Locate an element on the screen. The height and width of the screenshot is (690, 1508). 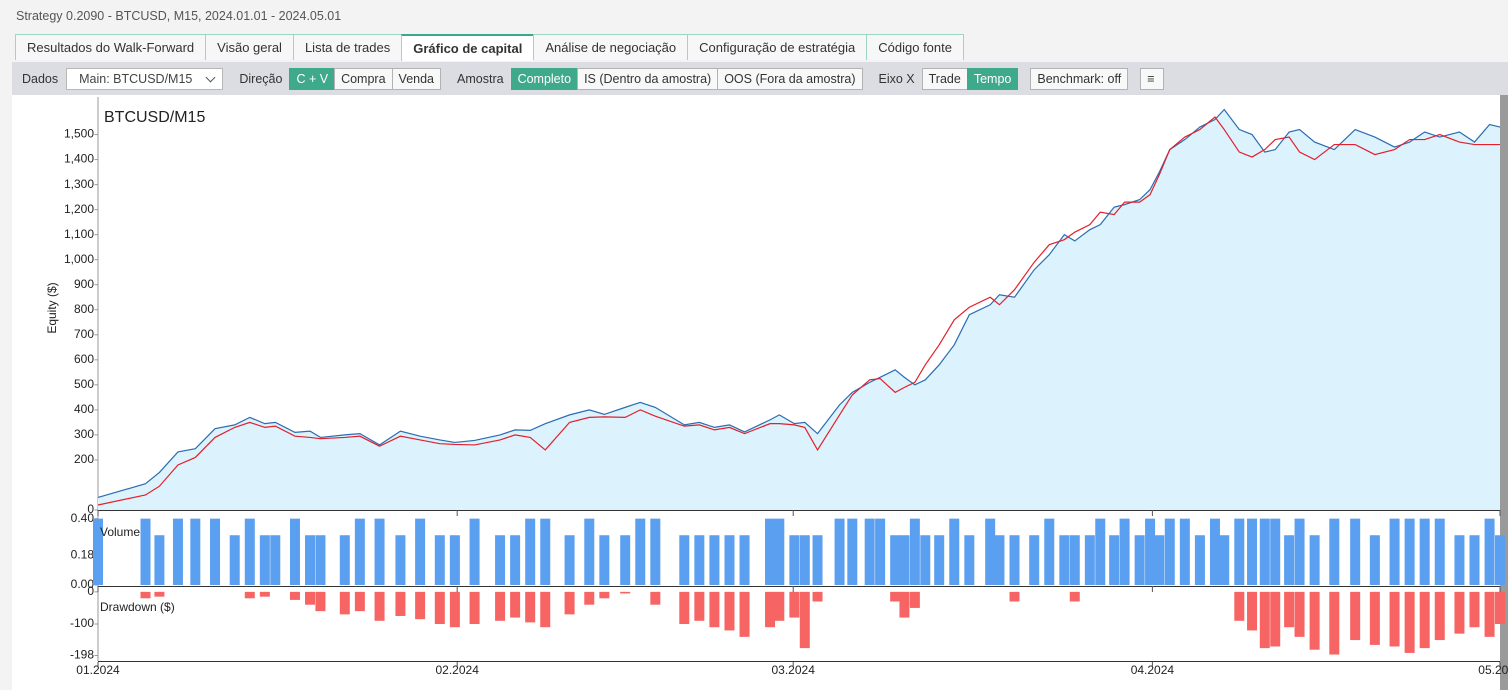
tab: Configuração de estratégia is located at coordinates (777, 47).